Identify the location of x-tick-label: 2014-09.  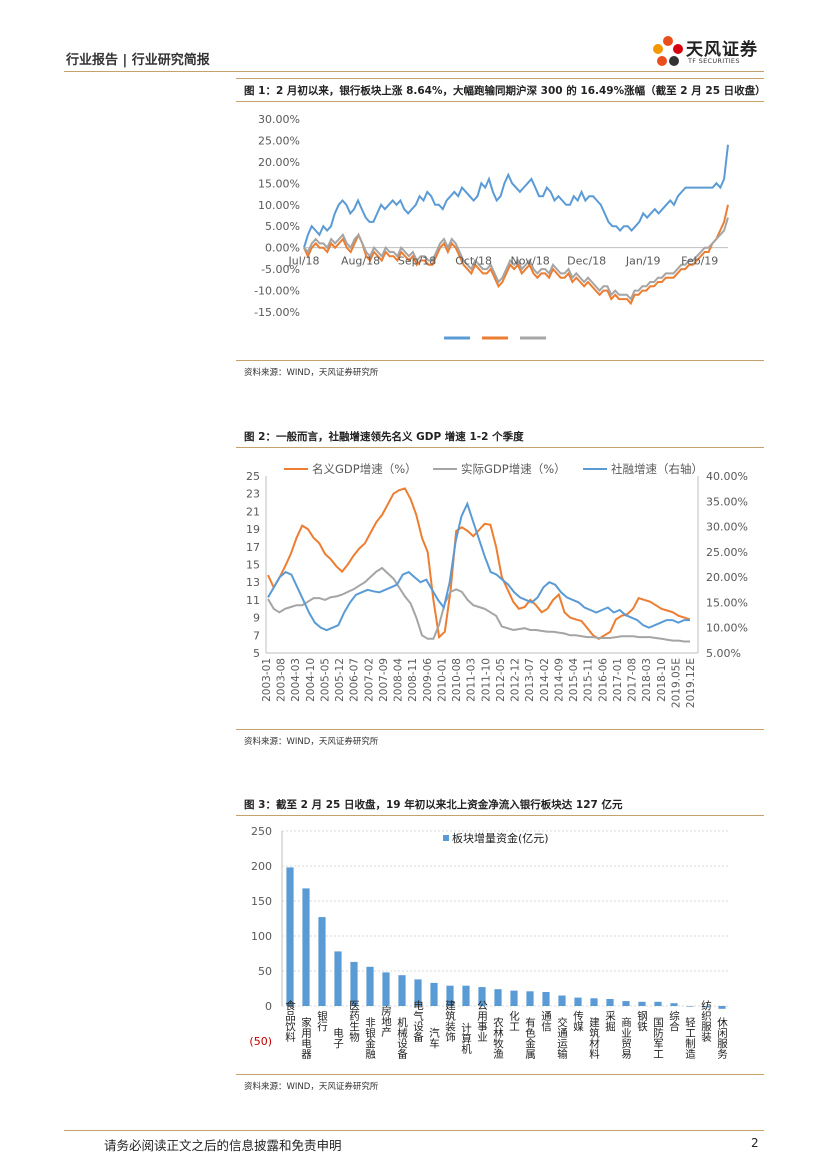
(559, 680).